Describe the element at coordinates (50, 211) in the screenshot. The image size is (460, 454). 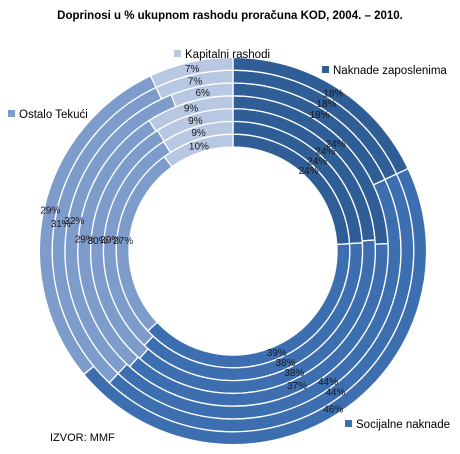
I see `data-label-2010-3: 29%` at that location.